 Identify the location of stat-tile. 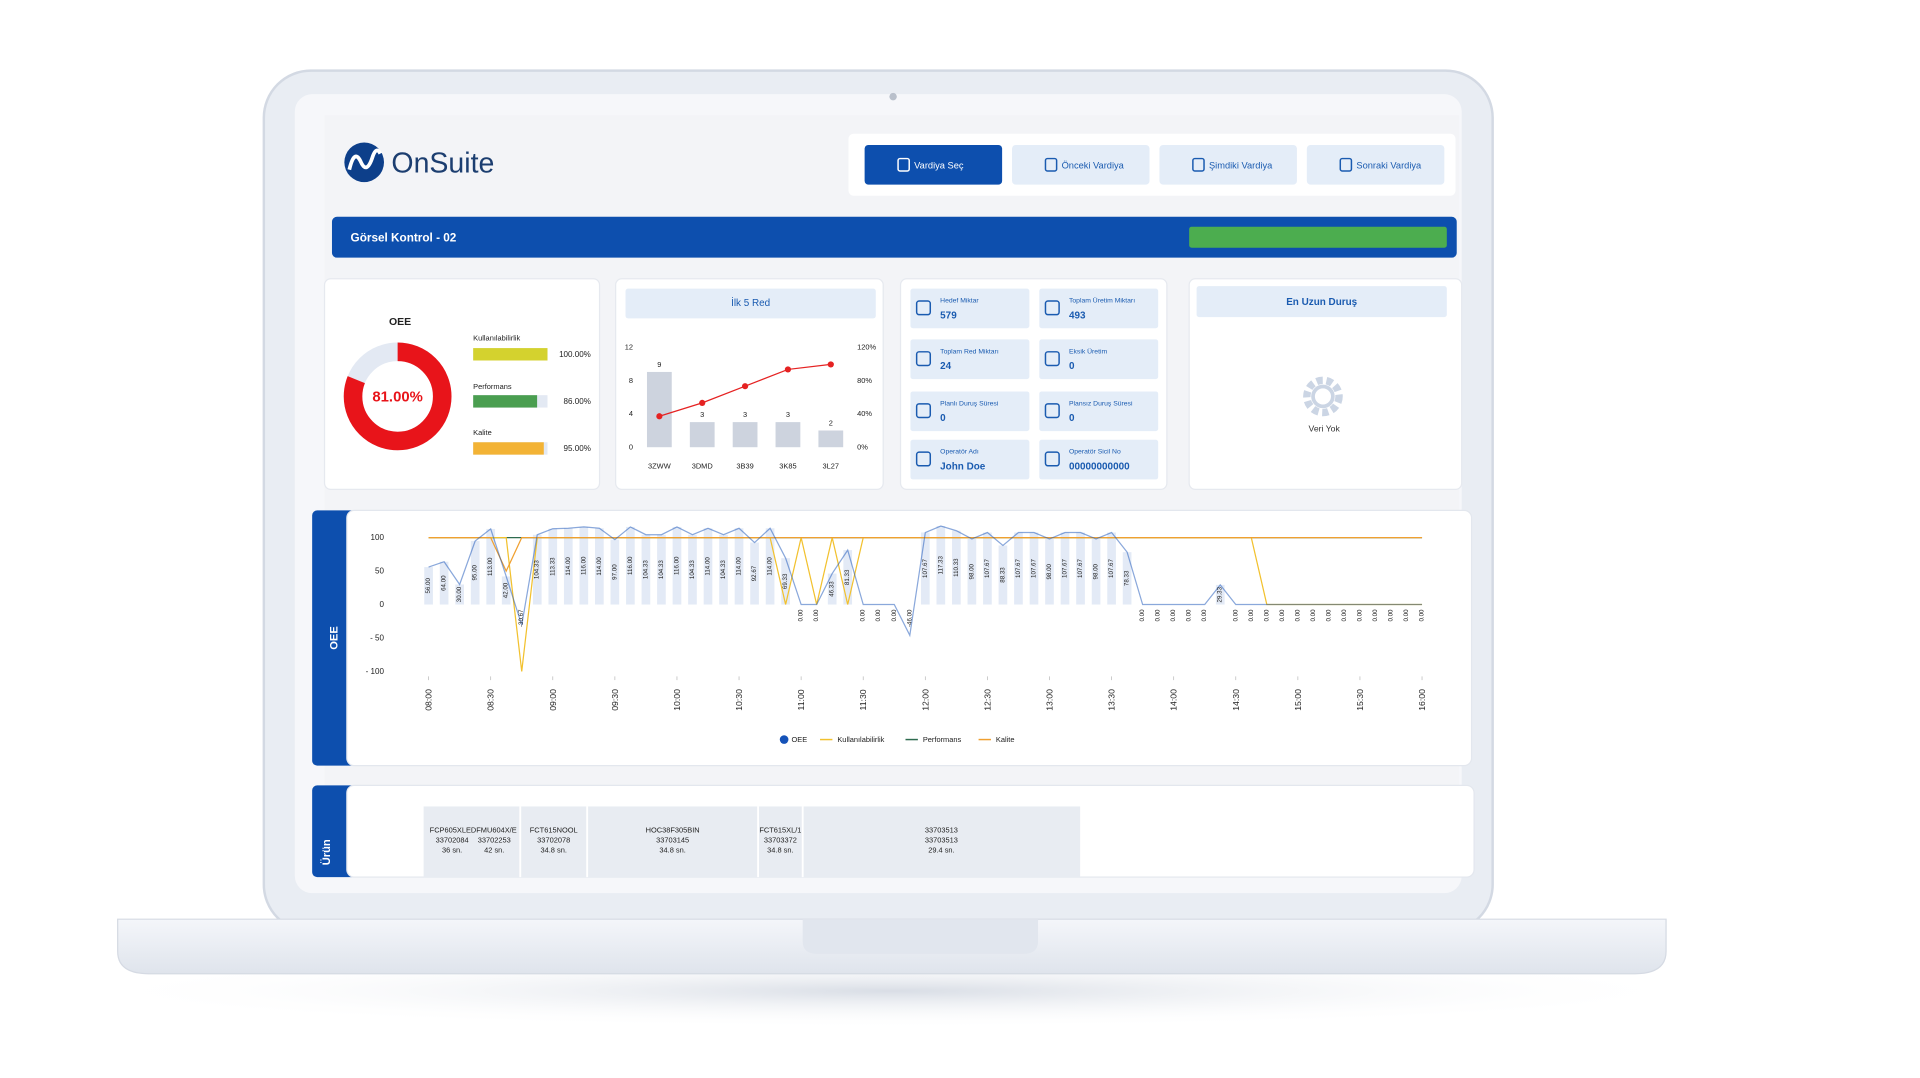
(970, 359).